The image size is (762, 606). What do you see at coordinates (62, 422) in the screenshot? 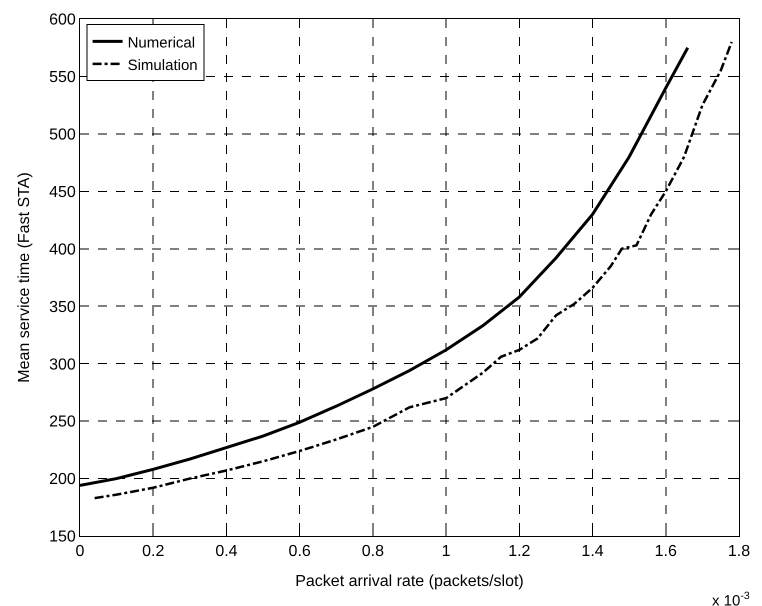
I see `y-tick-label: 250` at bounding box center [62, 422].